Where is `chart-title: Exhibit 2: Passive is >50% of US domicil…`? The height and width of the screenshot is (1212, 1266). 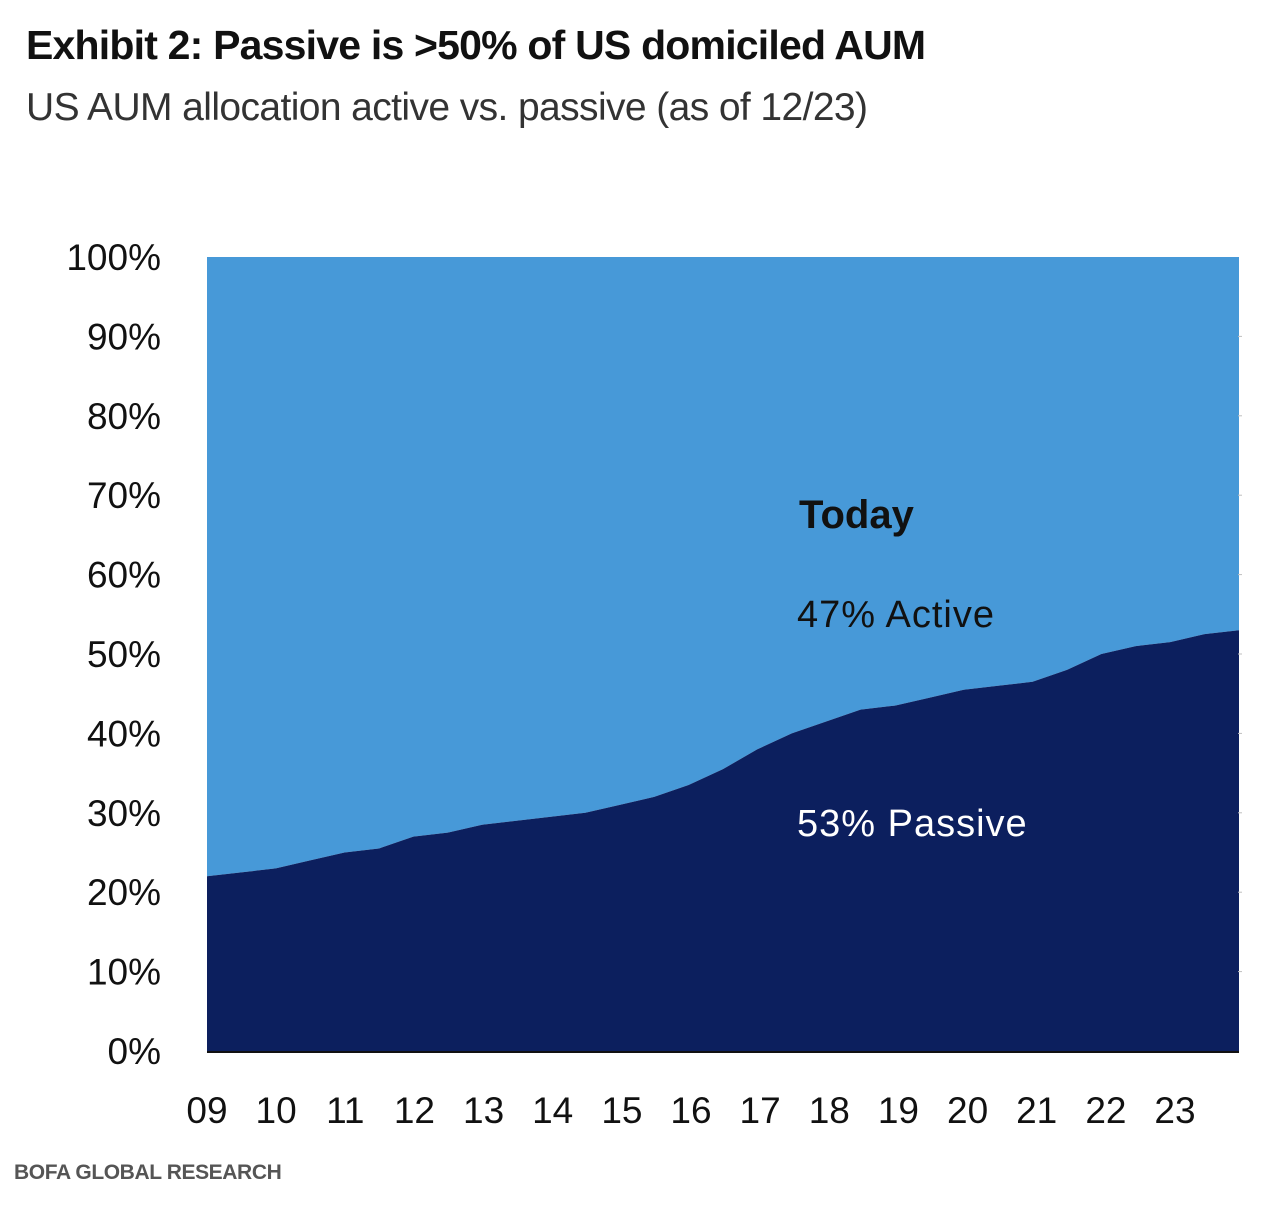
chart-title: Exhibit 2: Passive is >50% of US domicil… is located at coordinates (476, 45).